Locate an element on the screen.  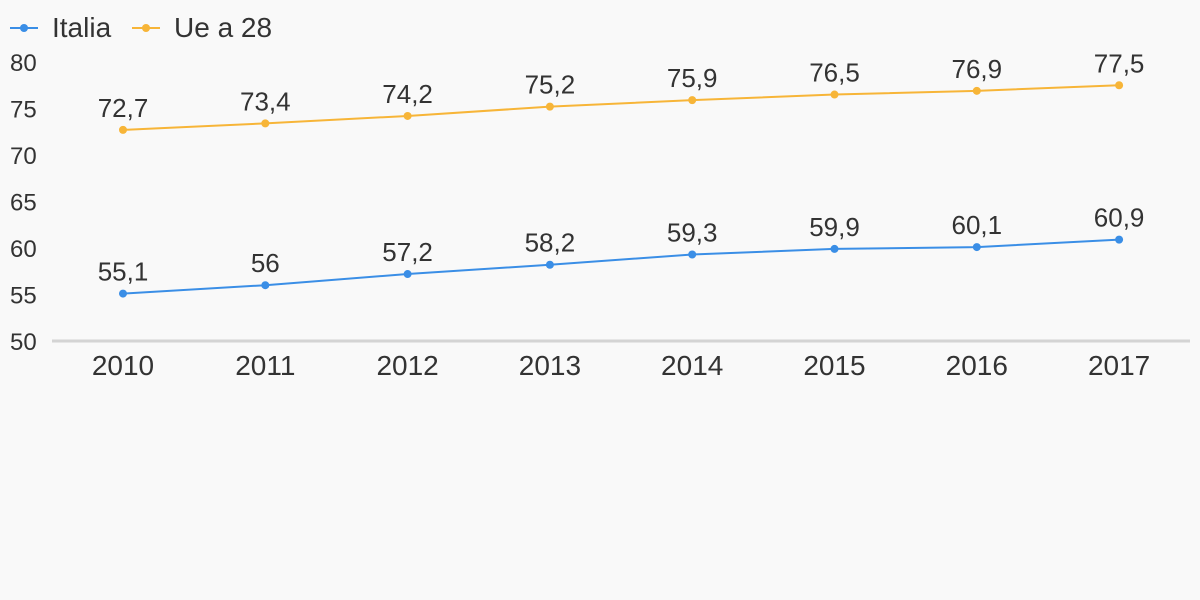
data-label: 72,7 is located at coordinates (123, 108).